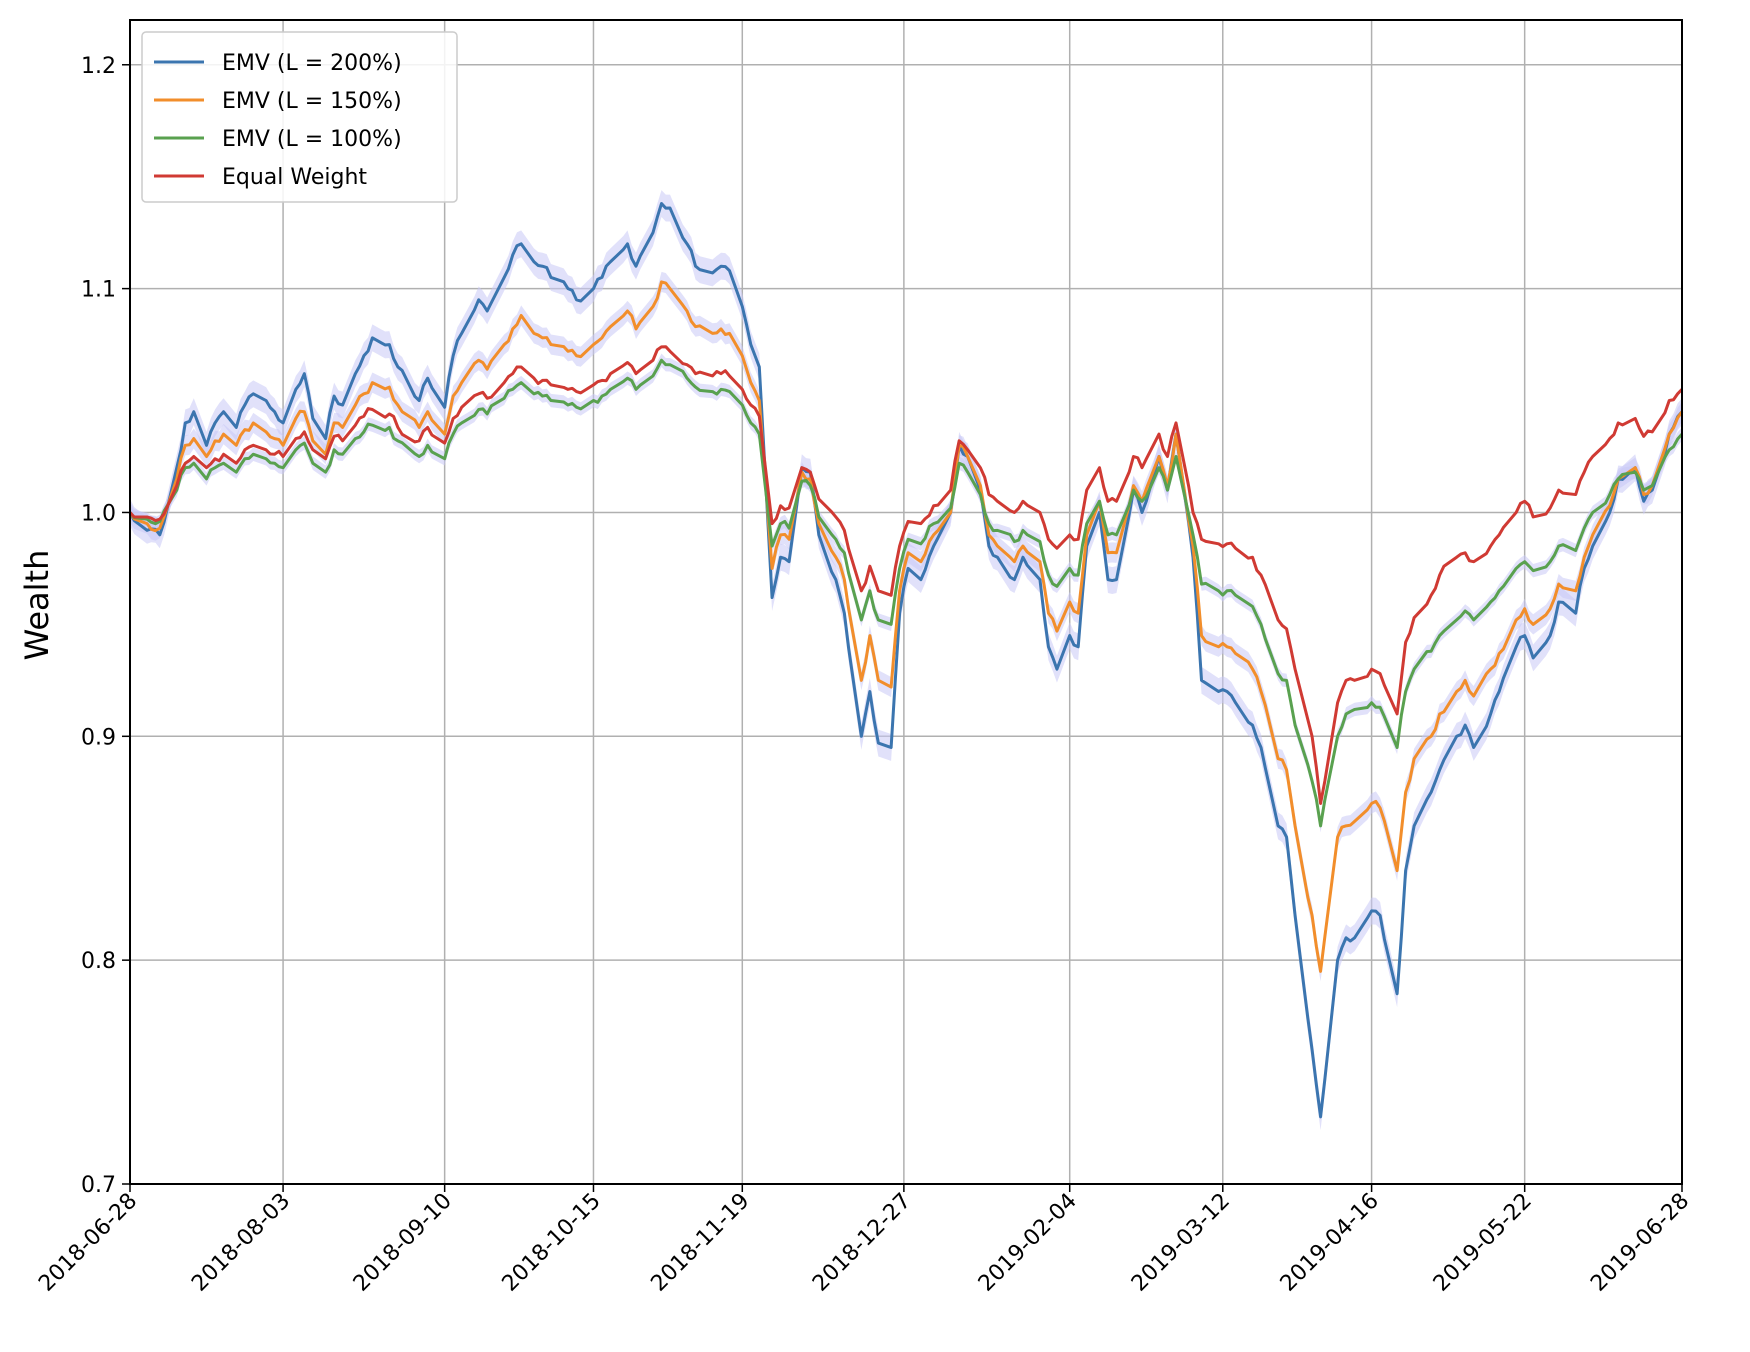  What do you see at coordinates (312, 139) in the screenshot?
I see `legend-label: EMV (L = 100%)` at bounding box center [312, 139].